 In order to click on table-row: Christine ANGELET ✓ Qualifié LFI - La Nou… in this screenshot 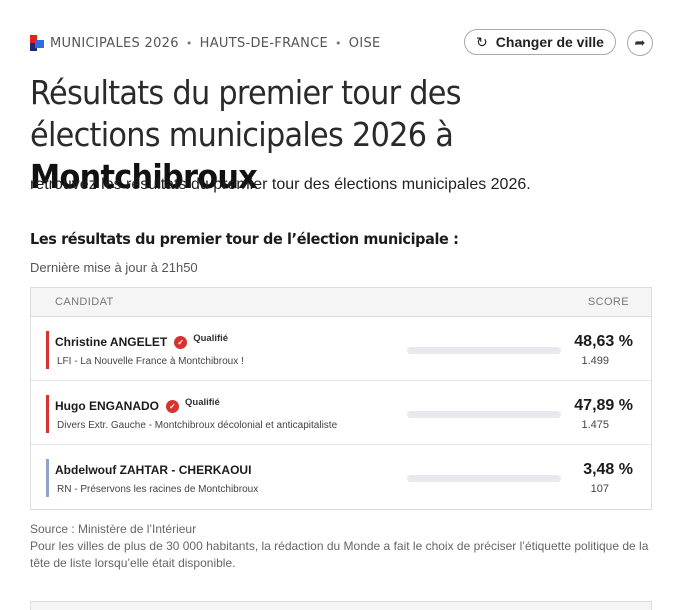, I will do `click(341, 349)`.